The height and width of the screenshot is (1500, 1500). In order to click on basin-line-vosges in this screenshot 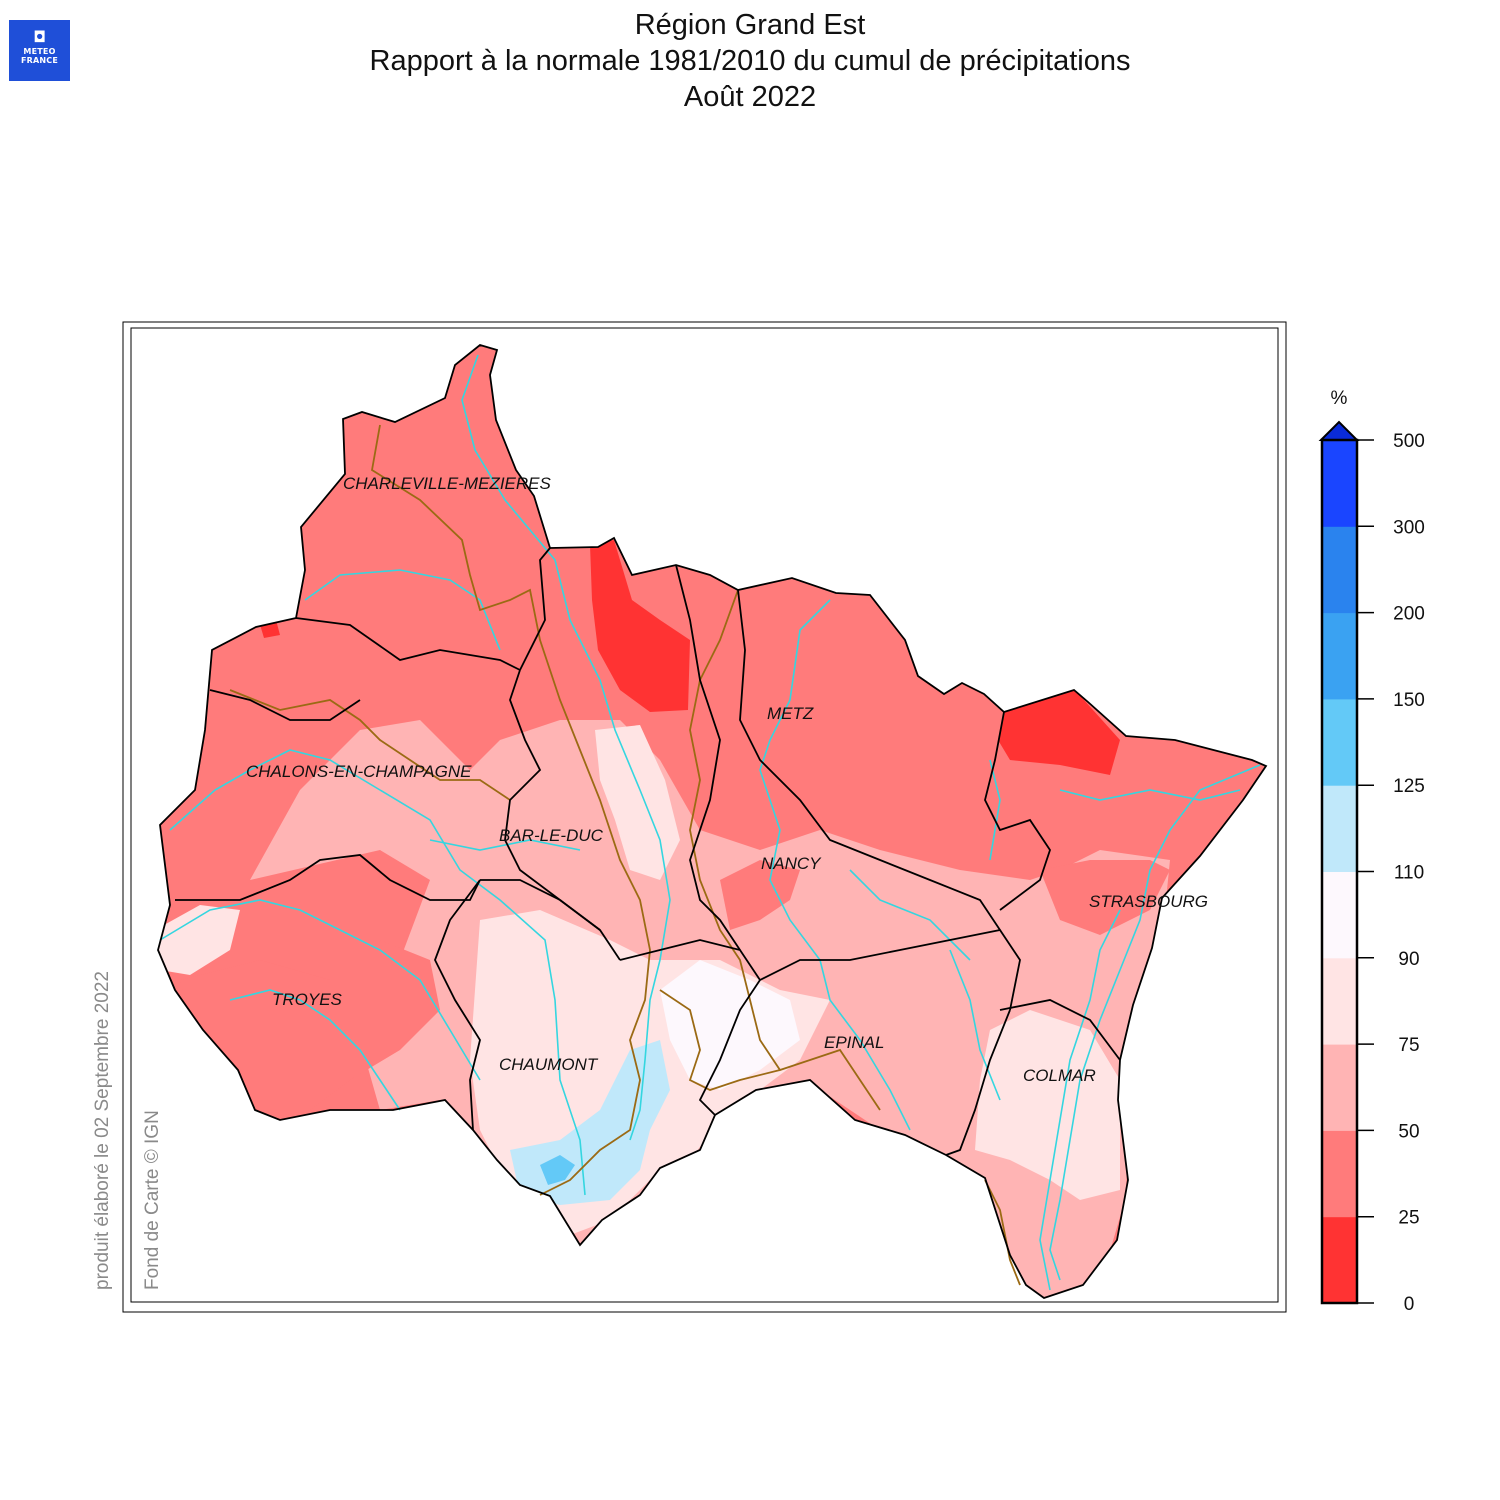, I will do `click(1002, 1232)`.